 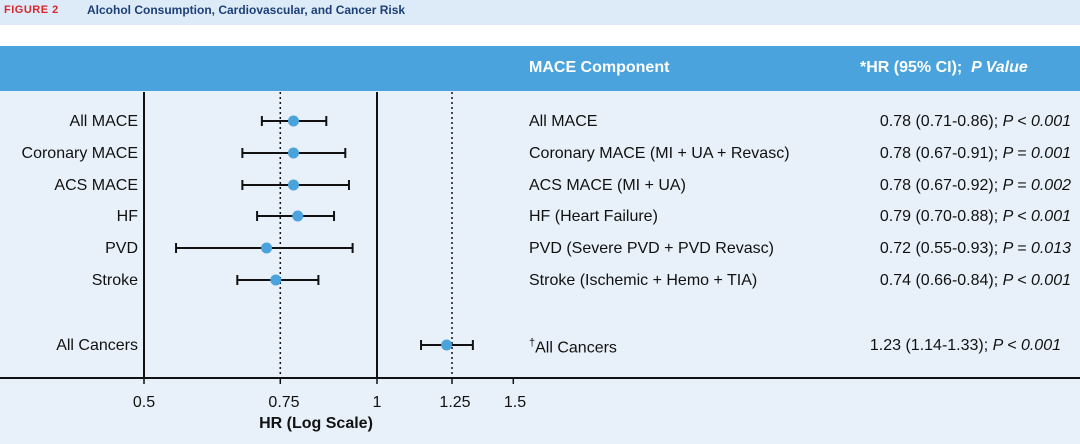 What do you see at coordinates (97, 345) in the screenshot?
I see `row-label: All Cancers` at bounding box center [97, 345].